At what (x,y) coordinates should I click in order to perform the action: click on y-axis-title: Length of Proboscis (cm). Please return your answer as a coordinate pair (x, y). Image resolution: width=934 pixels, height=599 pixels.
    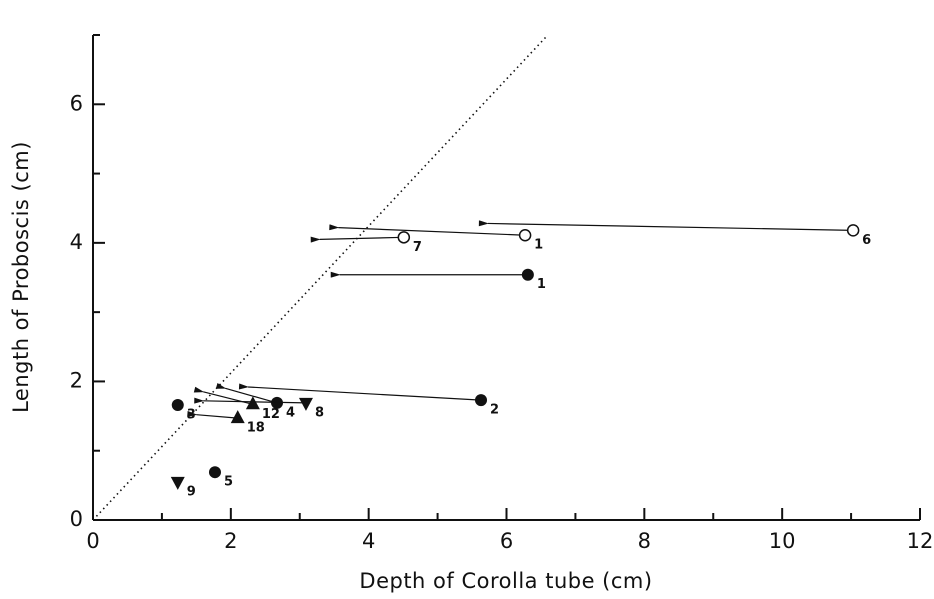
    Looking at the image, I should click on (21, 277).